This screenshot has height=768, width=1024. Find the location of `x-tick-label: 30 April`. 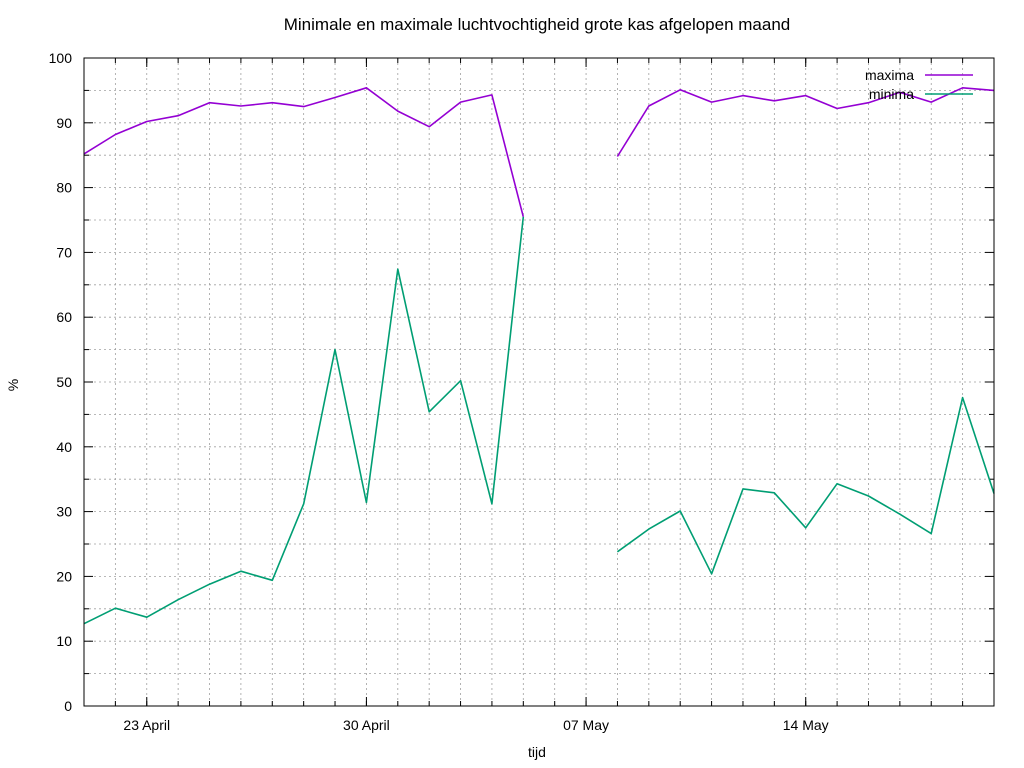

x-tick-label: 30 April is located at coordinates (366, 725).